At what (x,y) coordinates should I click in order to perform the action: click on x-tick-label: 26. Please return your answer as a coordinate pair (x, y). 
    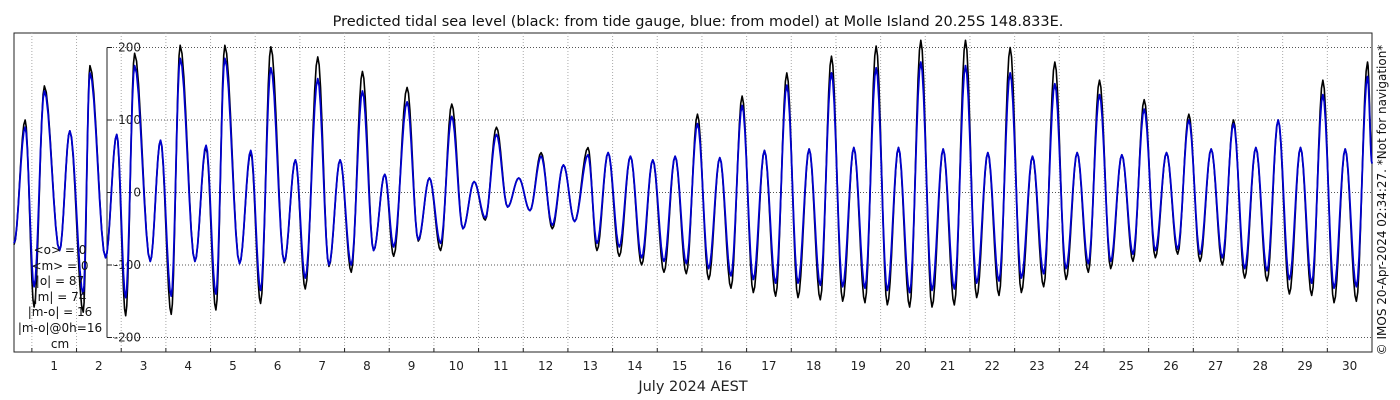
    Looking at the image, I should click on (1170, 366).